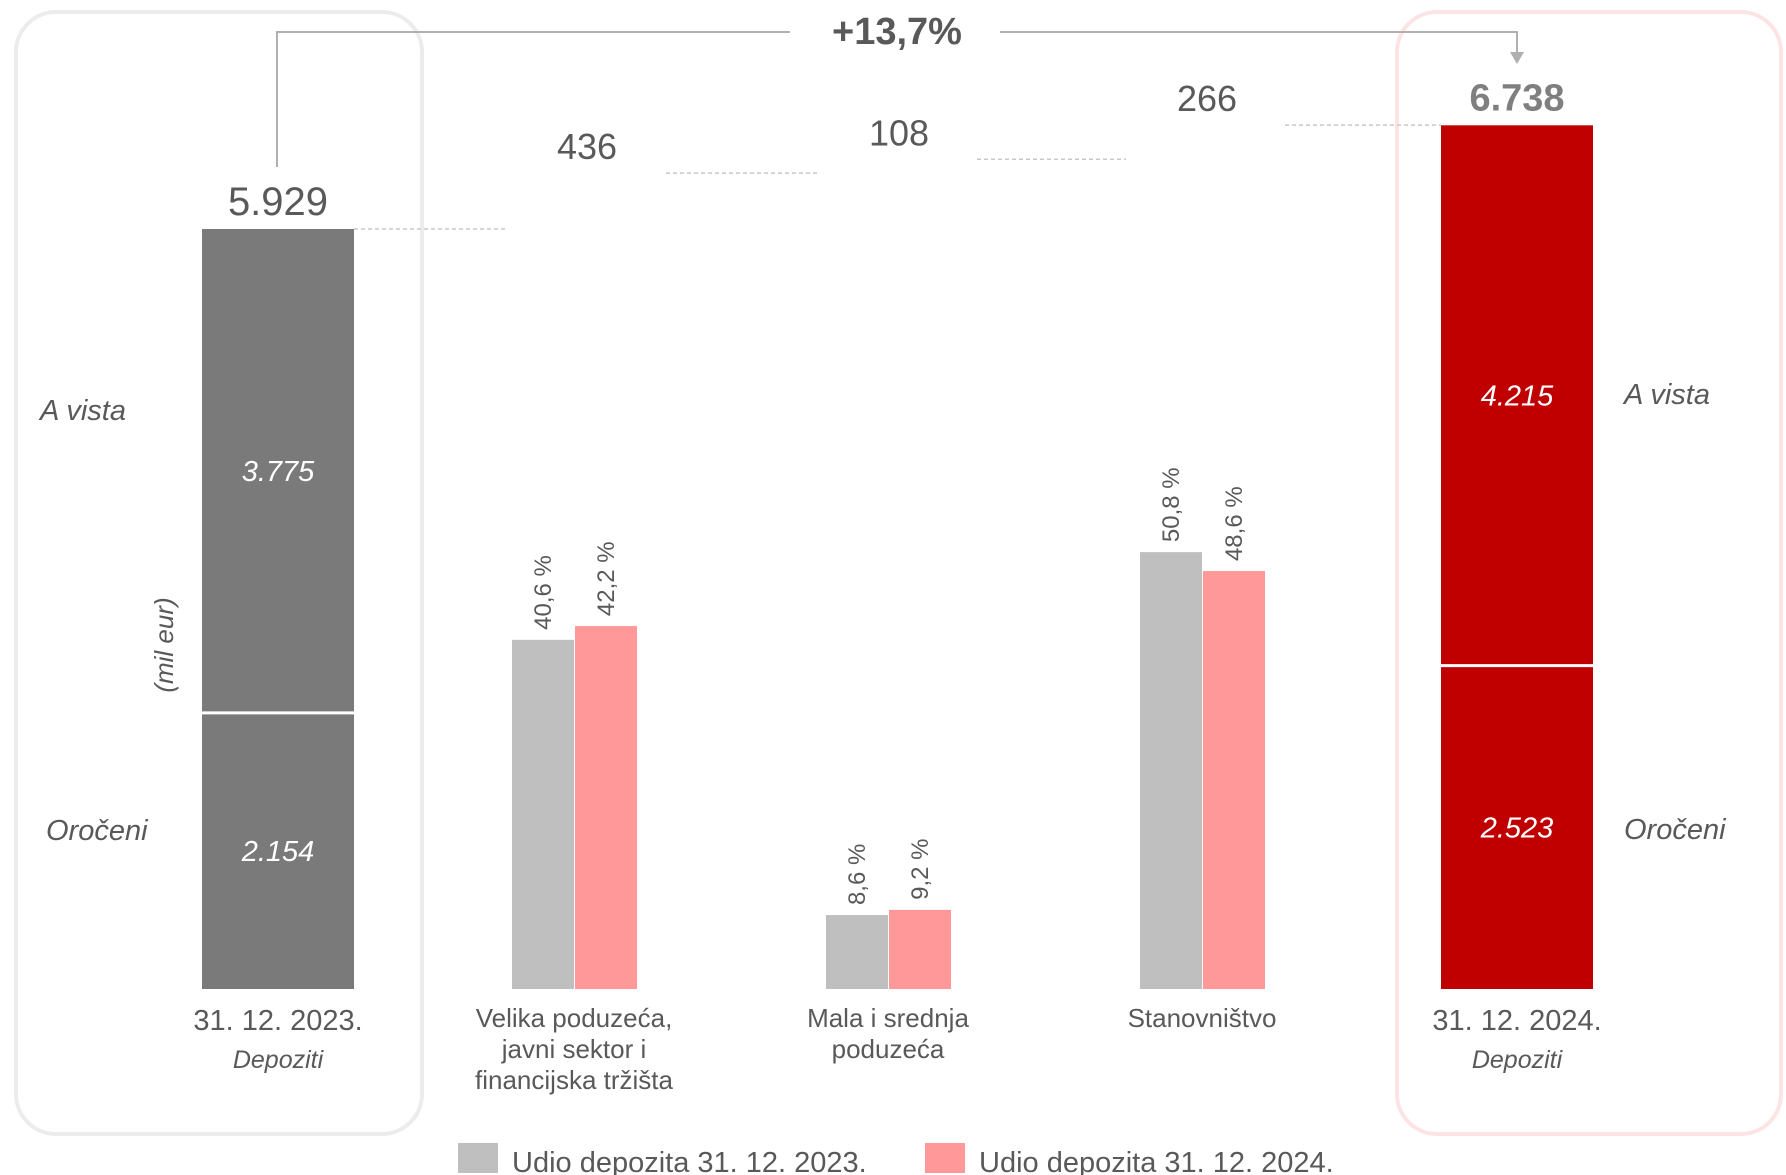  What do you see at coordinates (1675, 830) in the screenshot?
I see `end-oroceni-label: Oročeni` at bounding box center [1675, 830].